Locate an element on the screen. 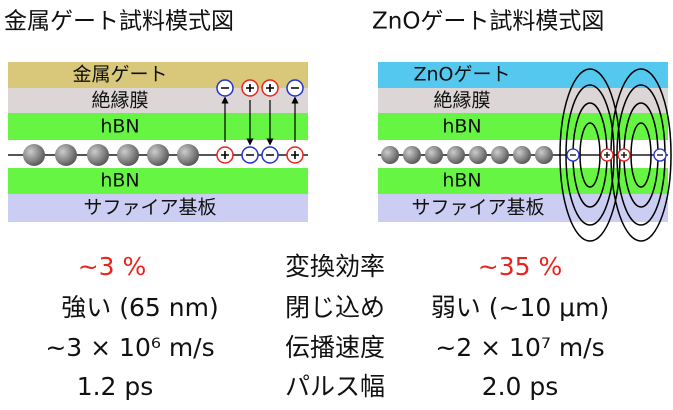 Image resolution: width=673 pixels, height=410 pixels. cell: 2.0 ps is located at coordinates (520, 386).